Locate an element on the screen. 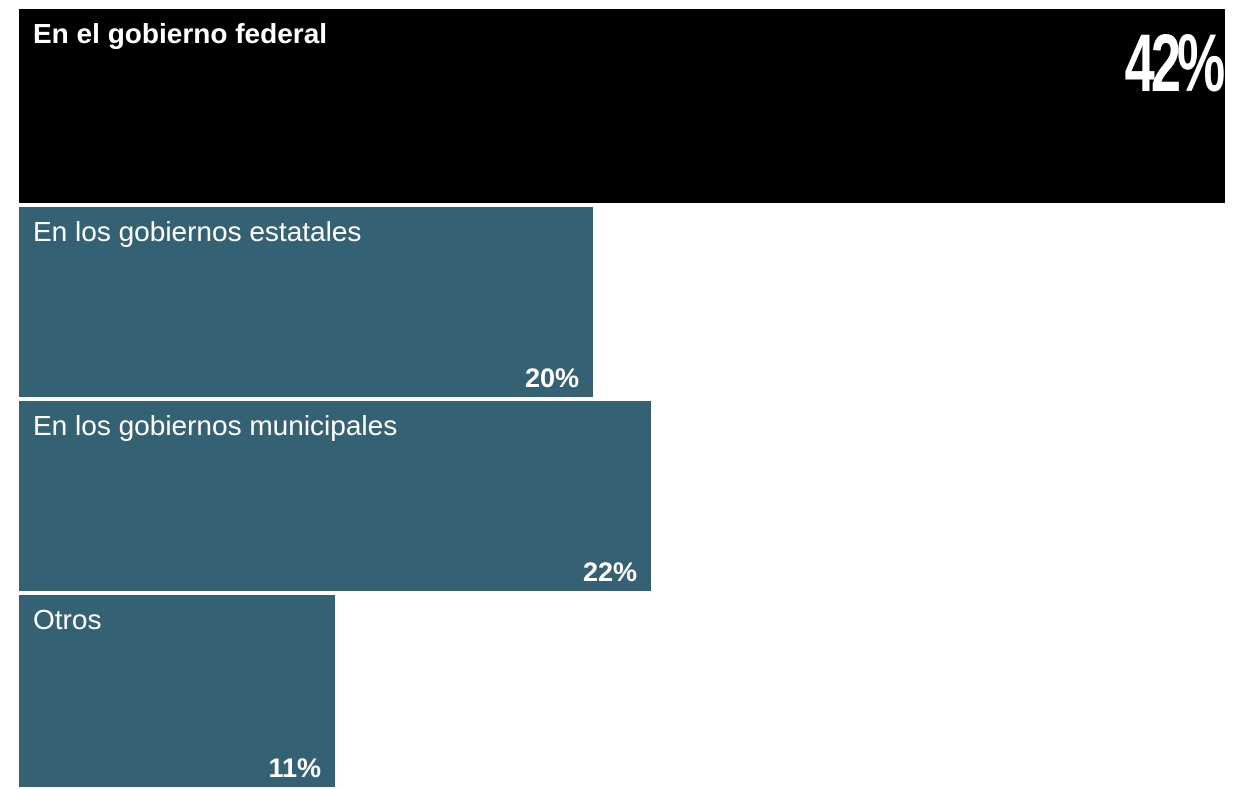 This screenshot has width=1244, height=789. bar-label: Otros is located at coordinates (67, 619).